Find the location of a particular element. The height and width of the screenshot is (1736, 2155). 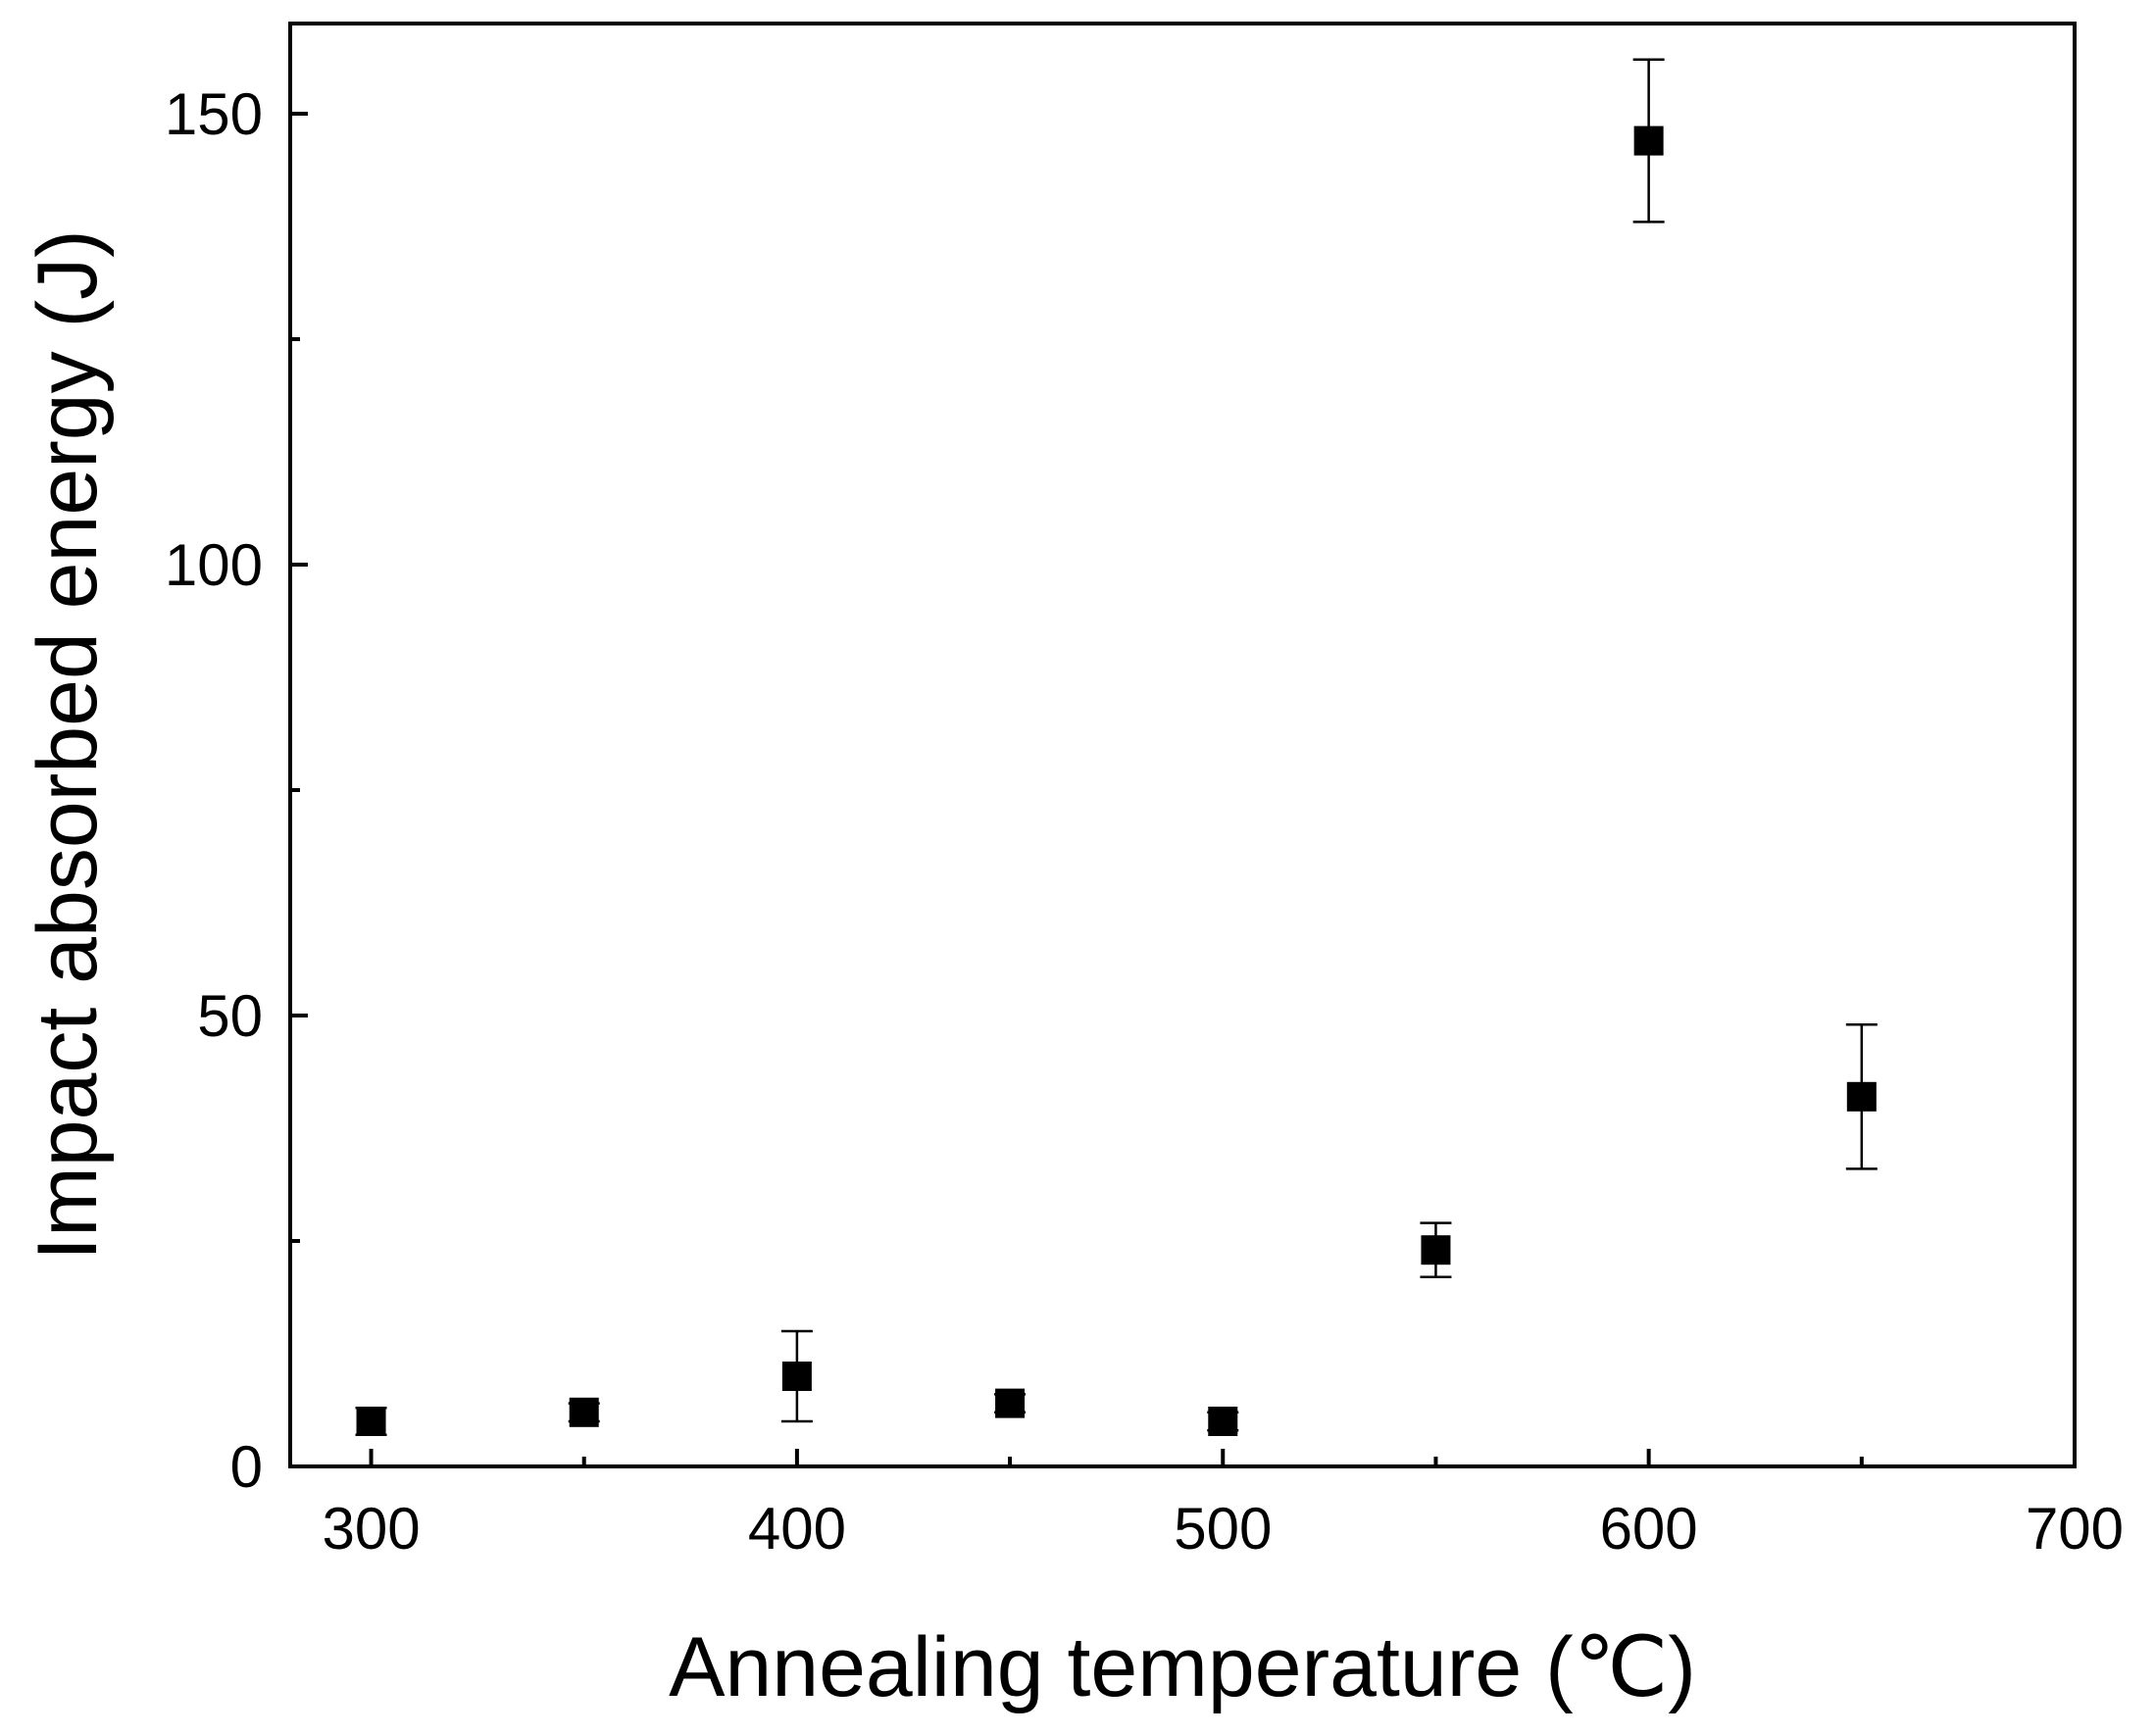

y-axis-ticks is located at coordinates (299, 790).